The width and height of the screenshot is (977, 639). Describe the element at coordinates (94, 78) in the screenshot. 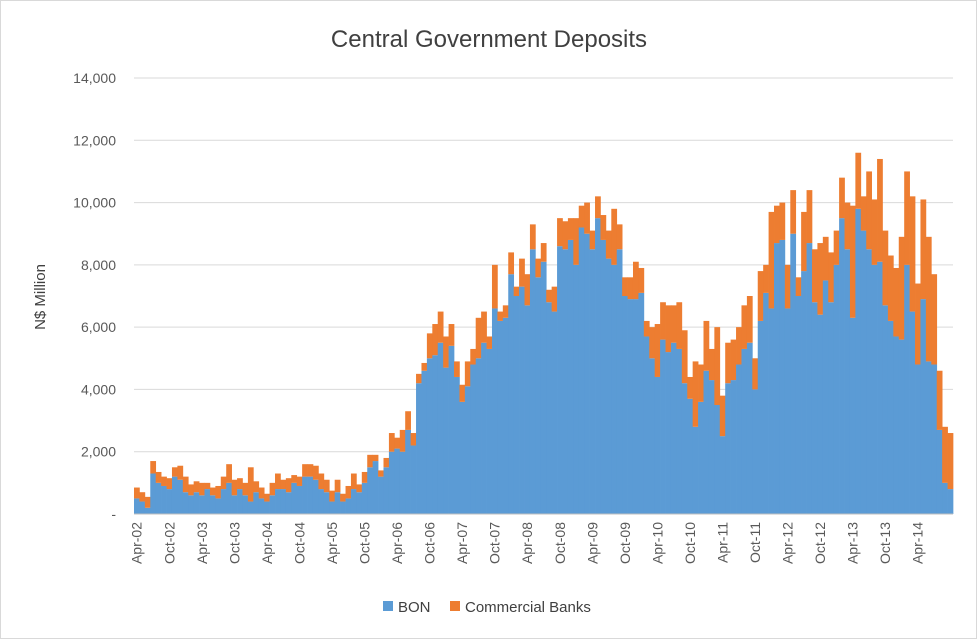

I see `y-tick-label: 14,000` at that location.